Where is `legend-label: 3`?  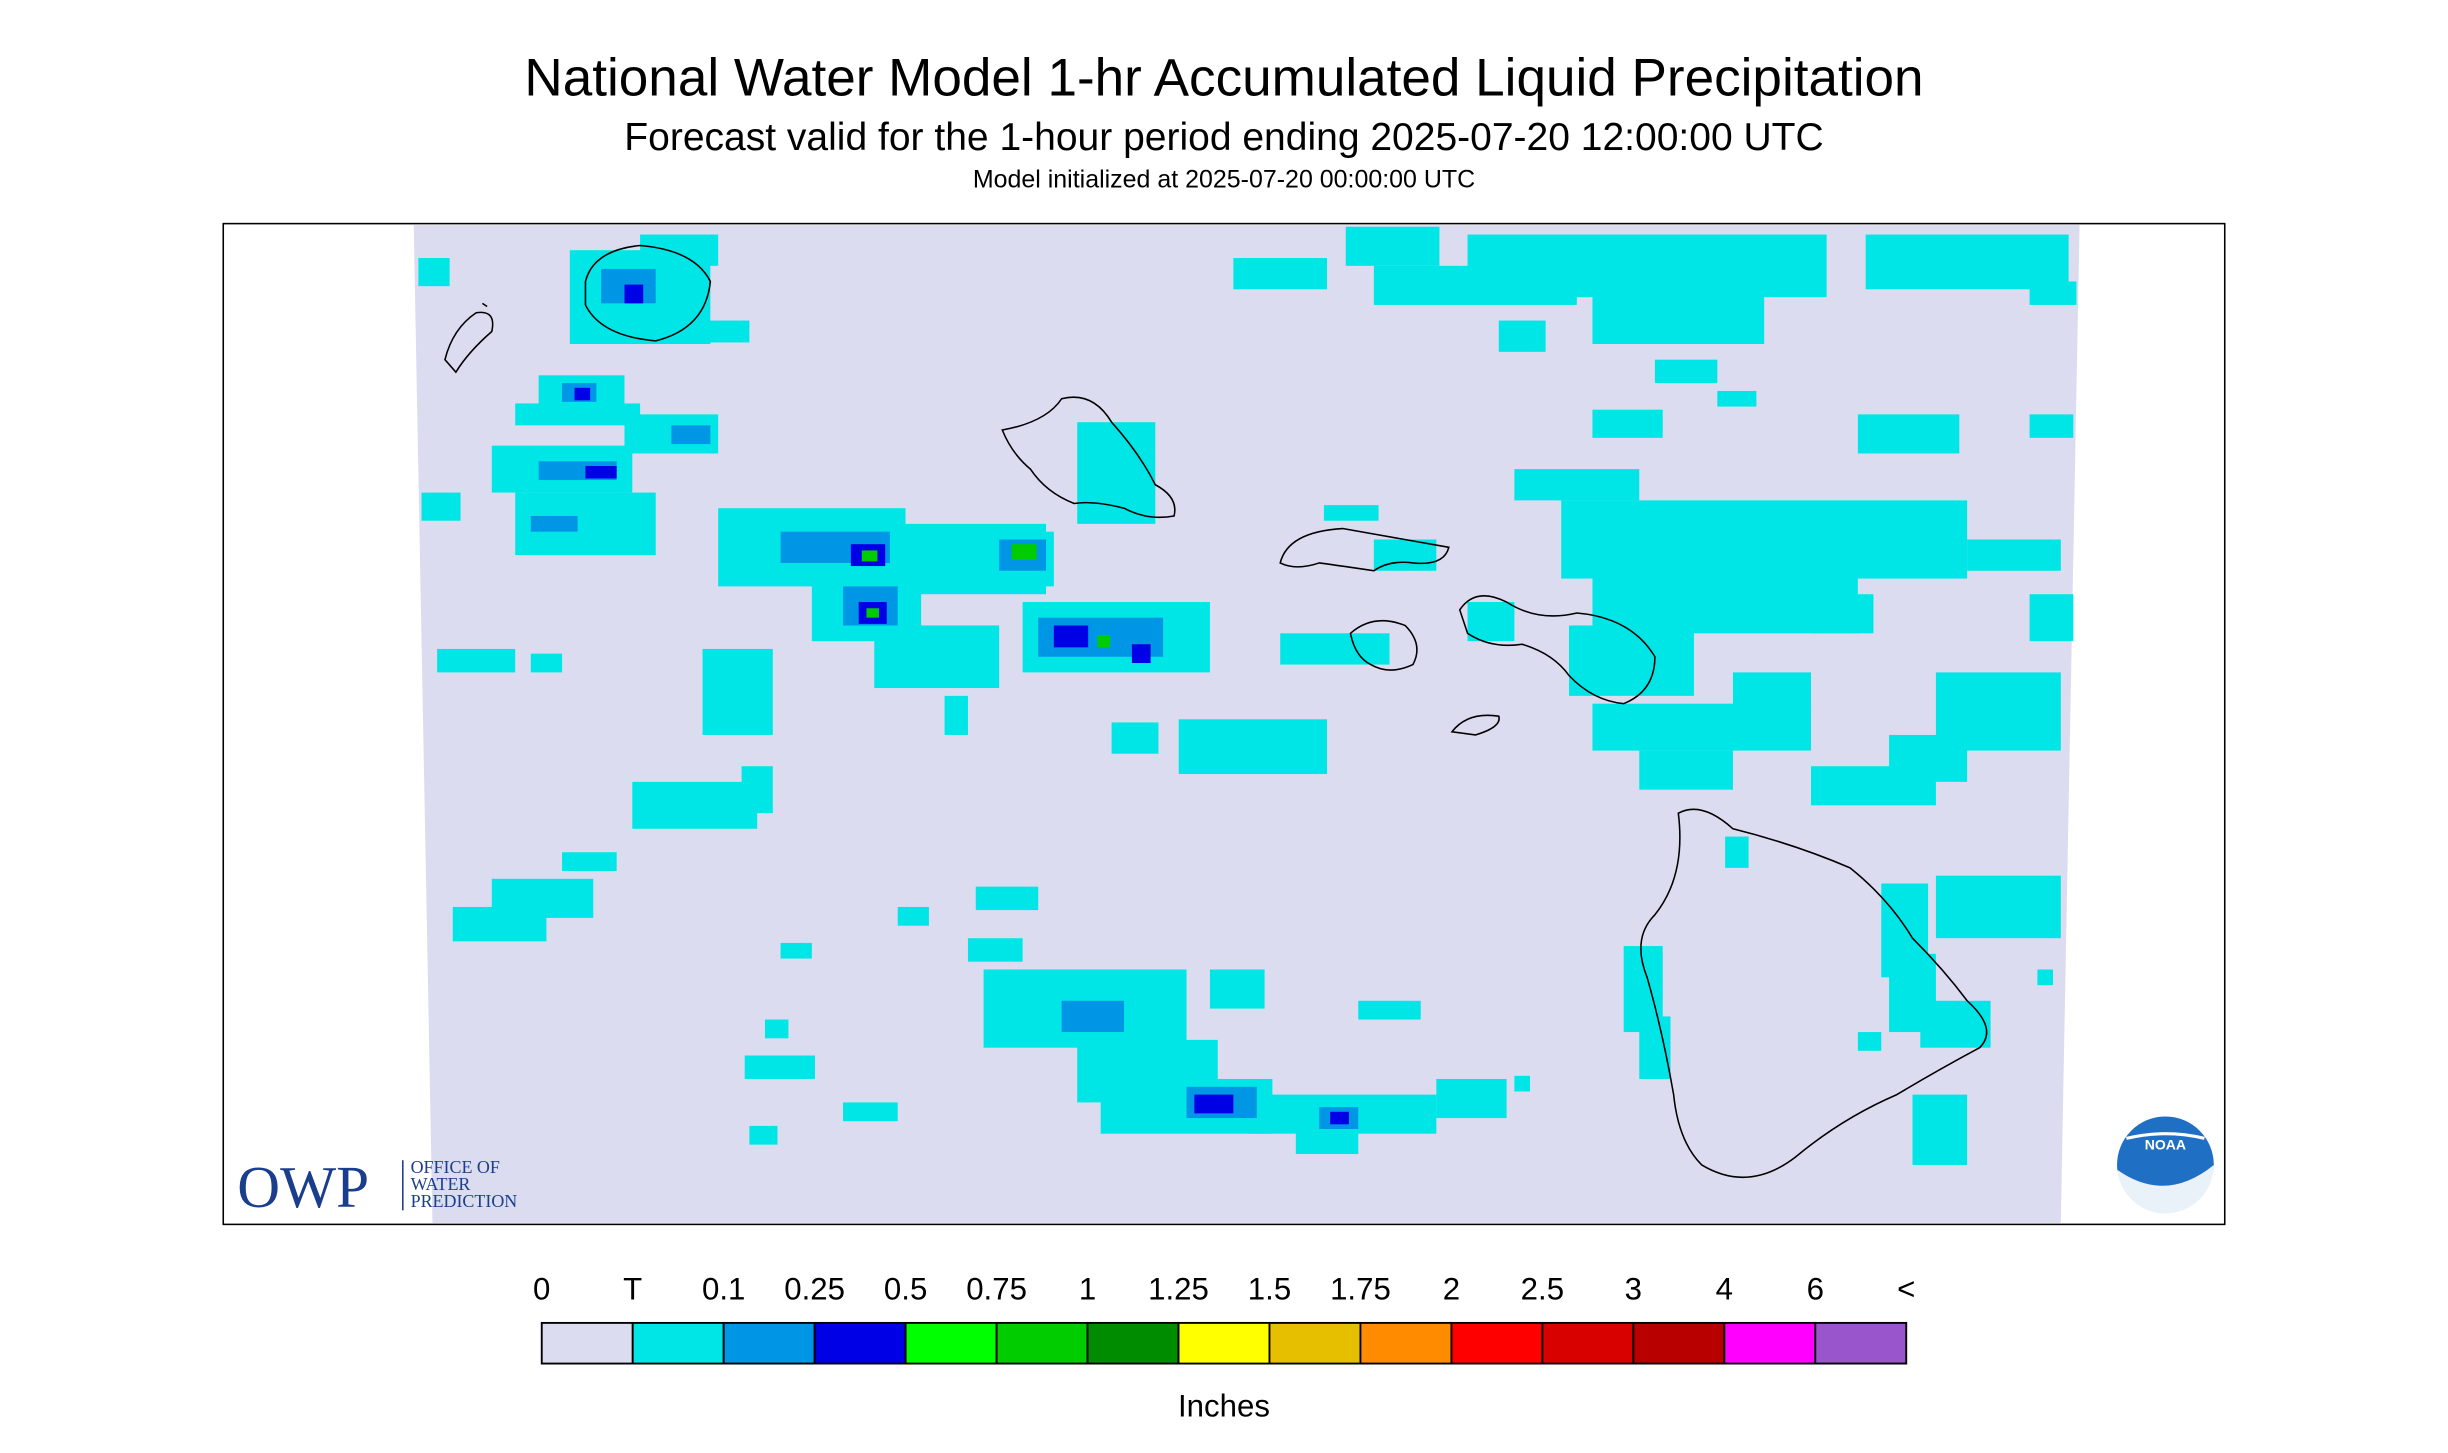
legend-label: 3 is located at coordinates (1633, 1288).